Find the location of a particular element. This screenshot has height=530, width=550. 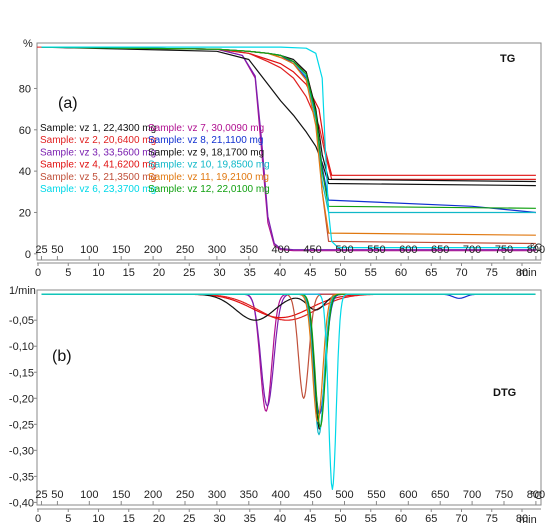

tg-legend-entry: Sample: vz 7, 30,0090 mg is located at coordinates (206, 128).